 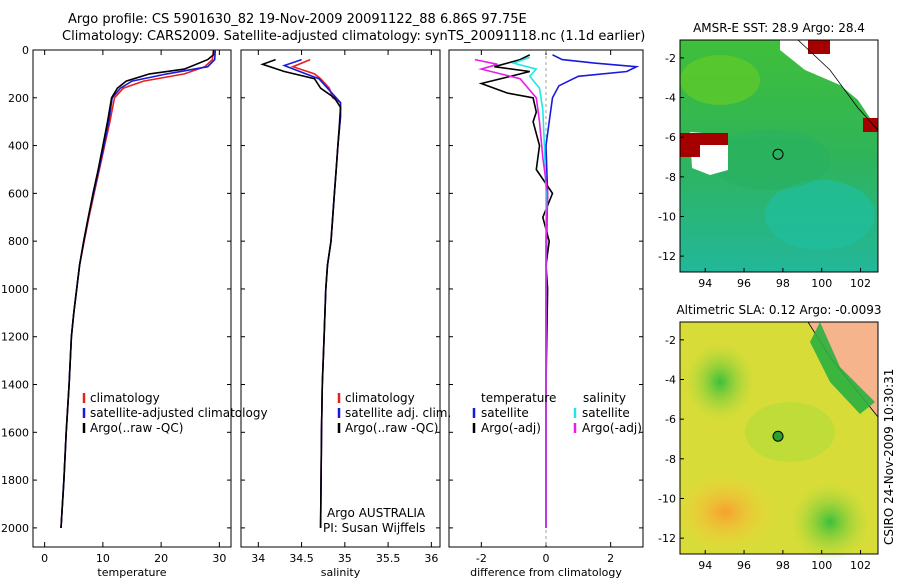 I want to click on temperature-series-2-line, so click(x=137, y=289).